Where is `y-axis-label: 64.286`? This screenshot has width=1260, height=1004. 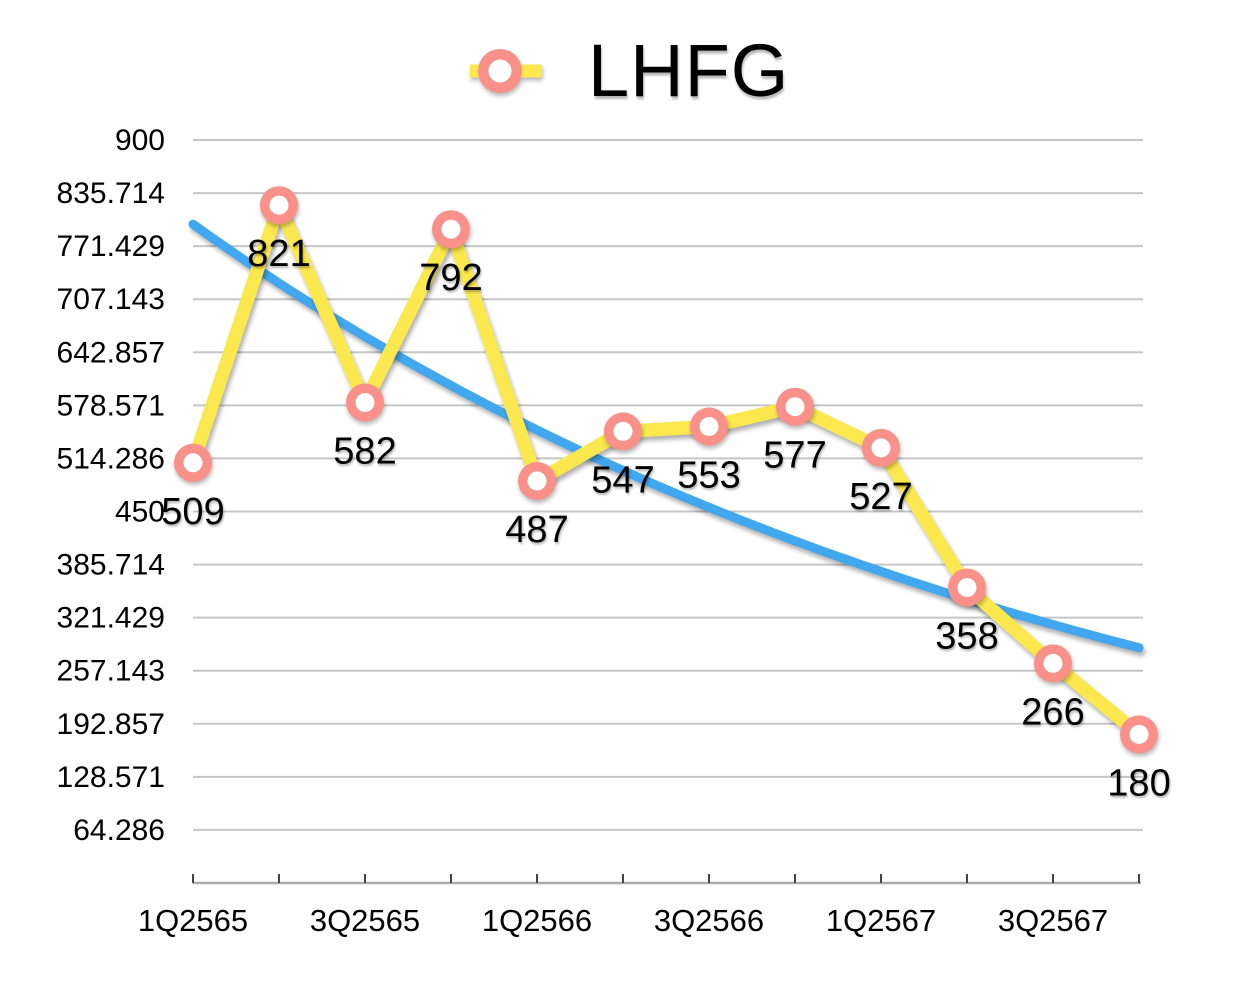
y-axis-label: 64.286 is located at coordinates (119, 830).